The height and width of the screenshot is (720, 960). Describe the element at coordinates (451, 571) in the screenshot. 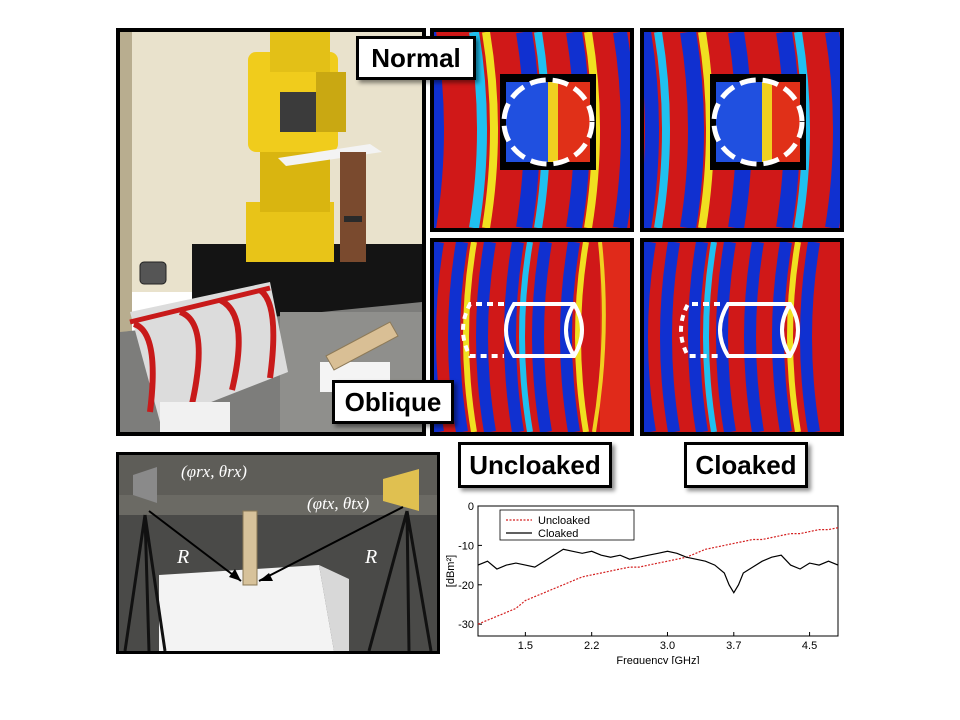

I see `y-axis-label: [dBm²]` at that location.